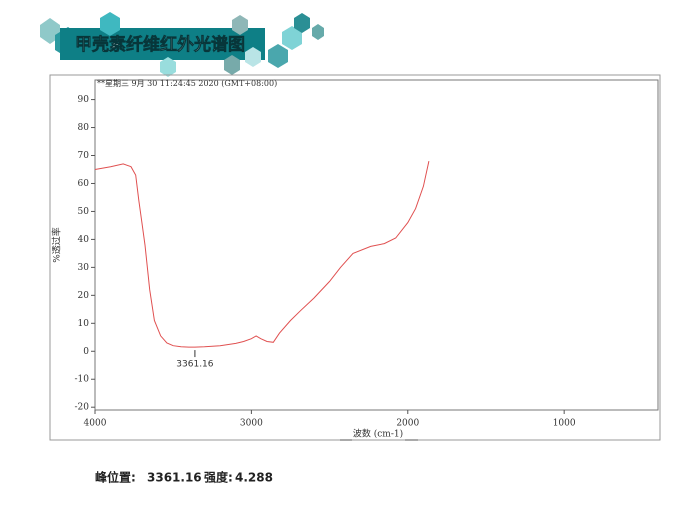  I want to click on footer-position-label: 峰位置:, so click(115, 477).